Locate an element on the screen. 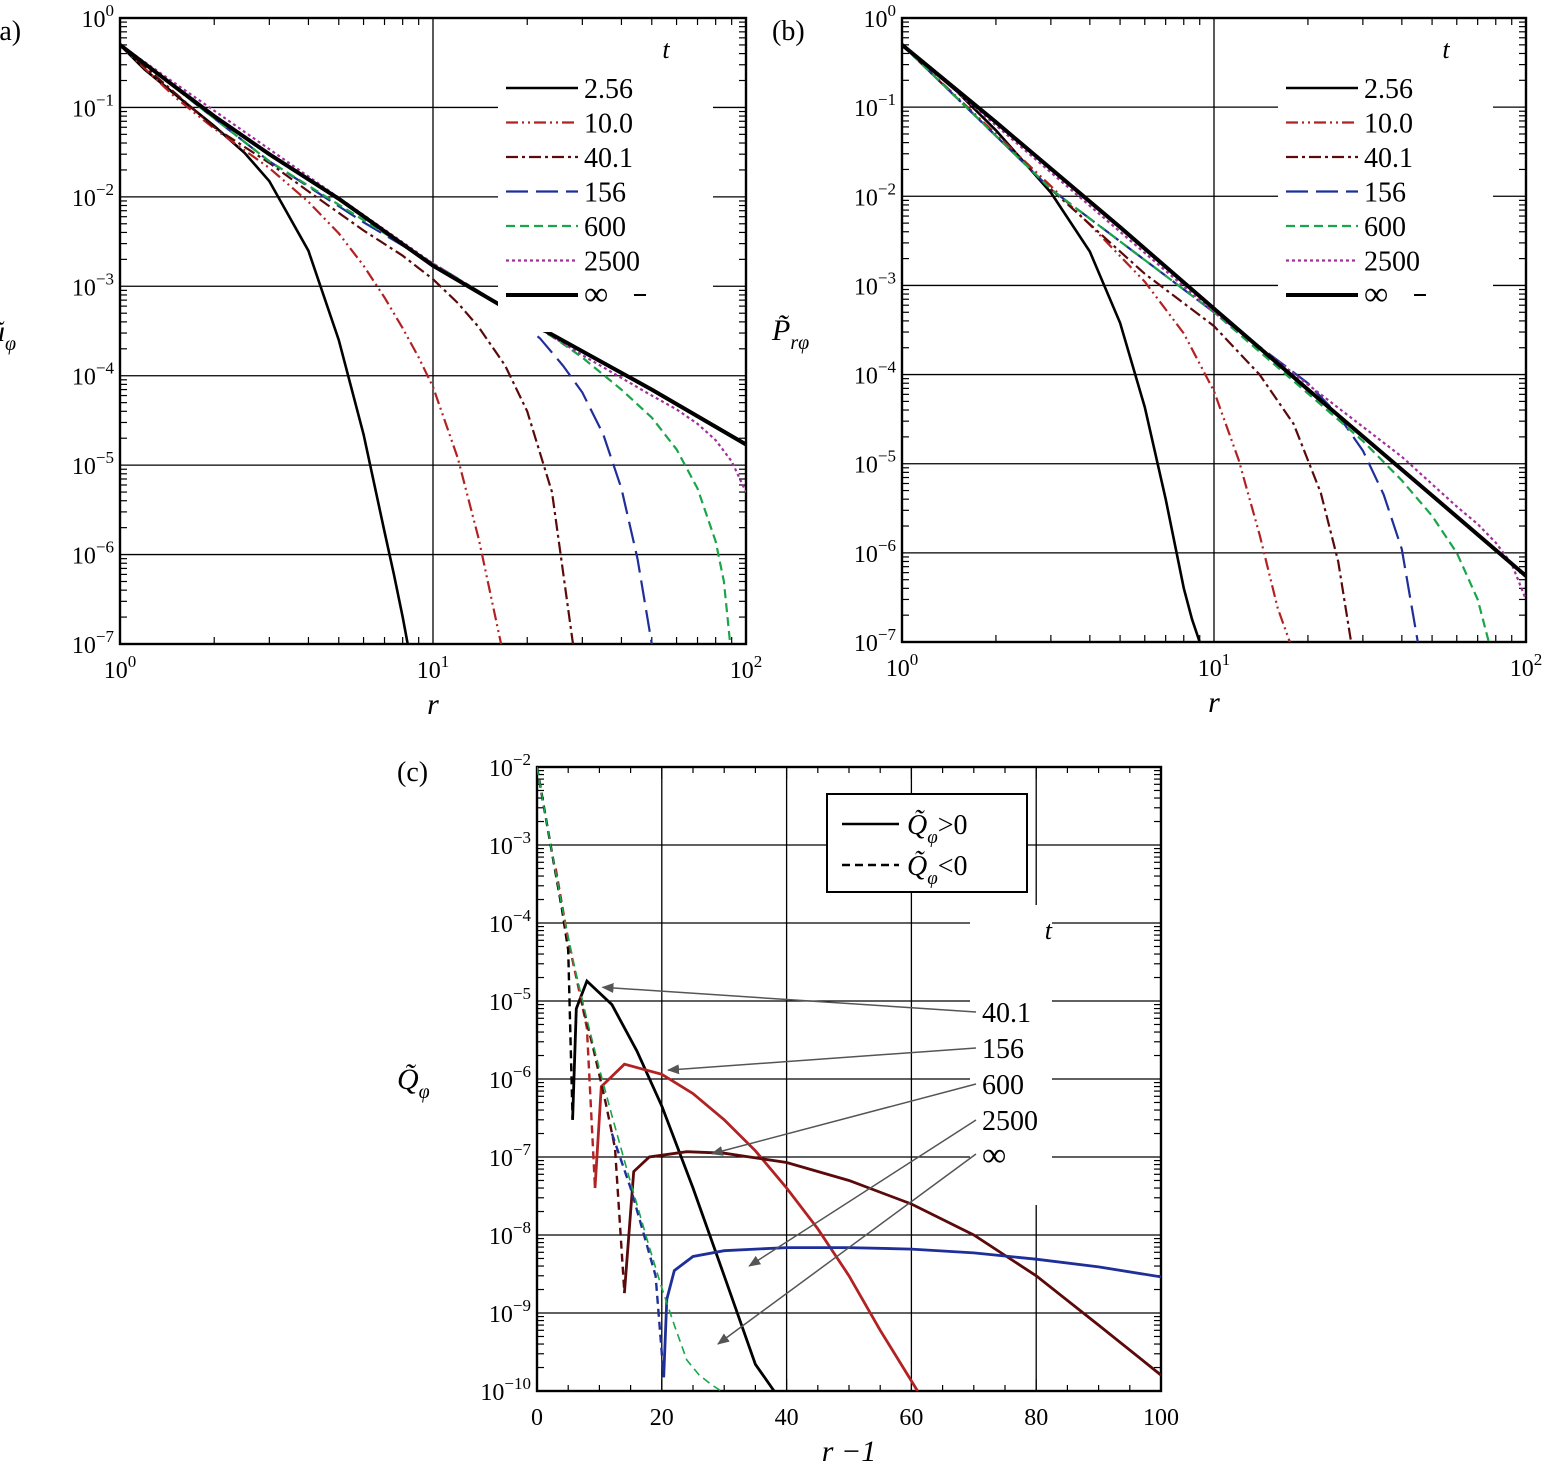 This screenshot has width=1551, height=1476. series-line-2.56 is located at coordinates (1051, 342).